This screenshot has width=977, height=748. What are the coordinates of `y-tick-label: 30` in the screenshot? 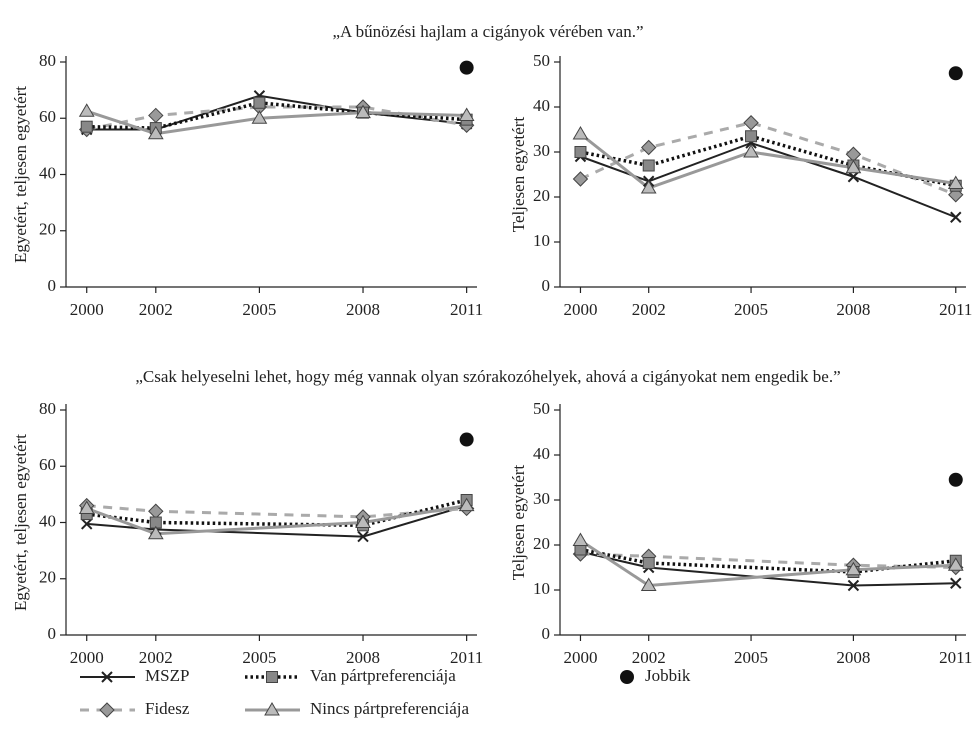 It's located at (541, 498).